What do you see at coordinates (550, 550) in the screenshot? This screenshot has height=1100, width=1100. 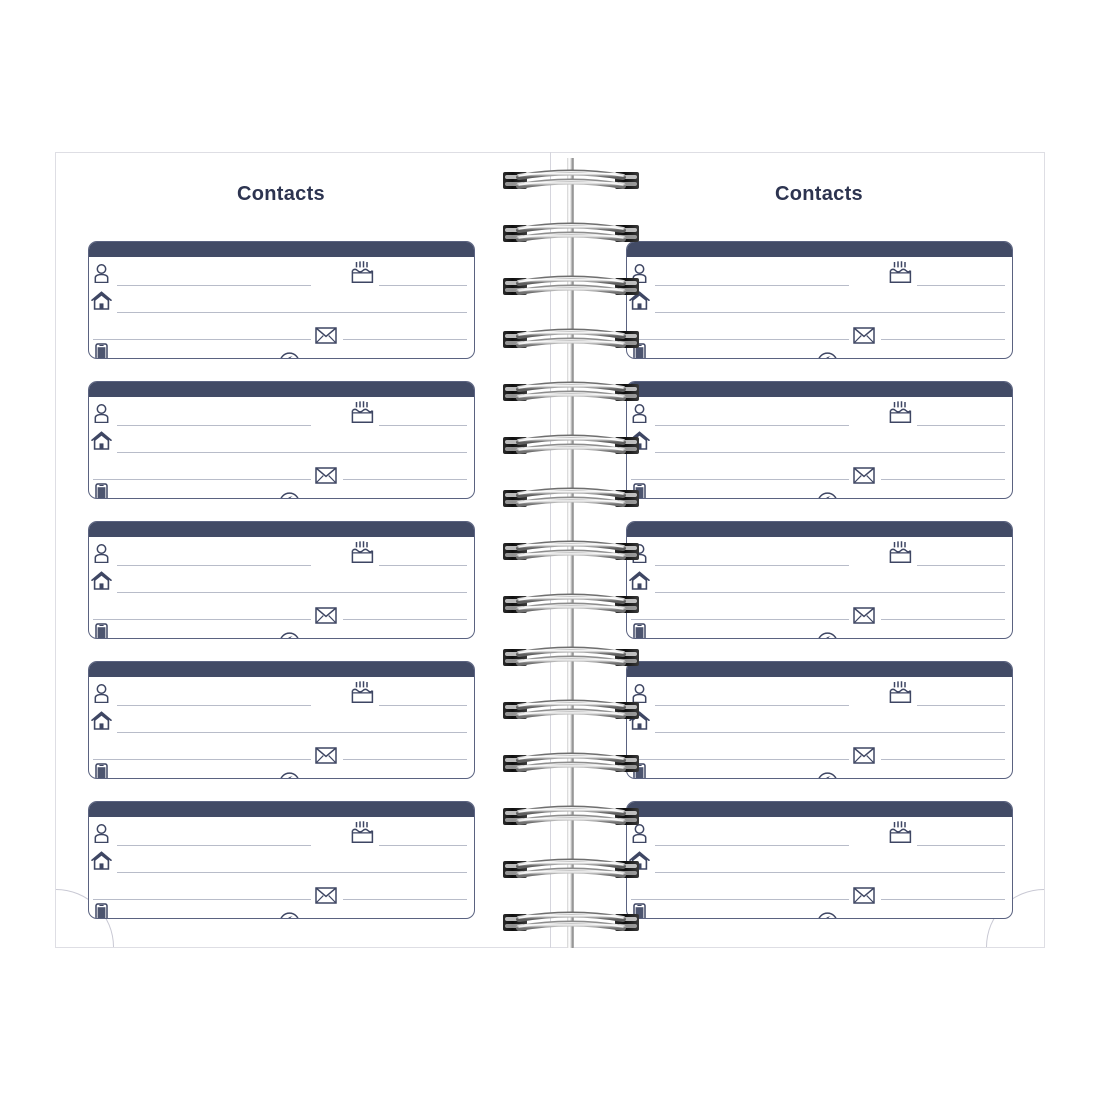 I see `center-fold-line` at bounding box center [550, 550].